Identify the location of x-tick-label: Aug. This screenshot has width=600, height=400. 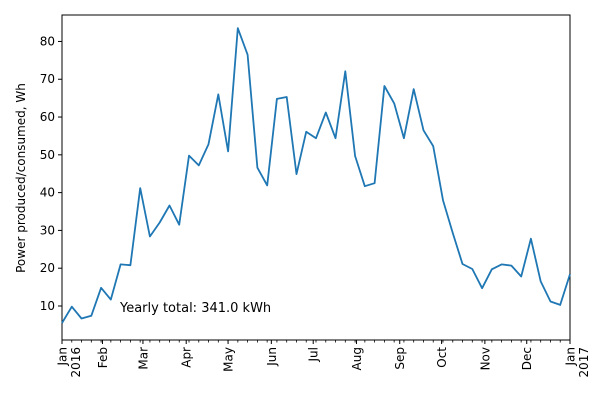
(357, 358).